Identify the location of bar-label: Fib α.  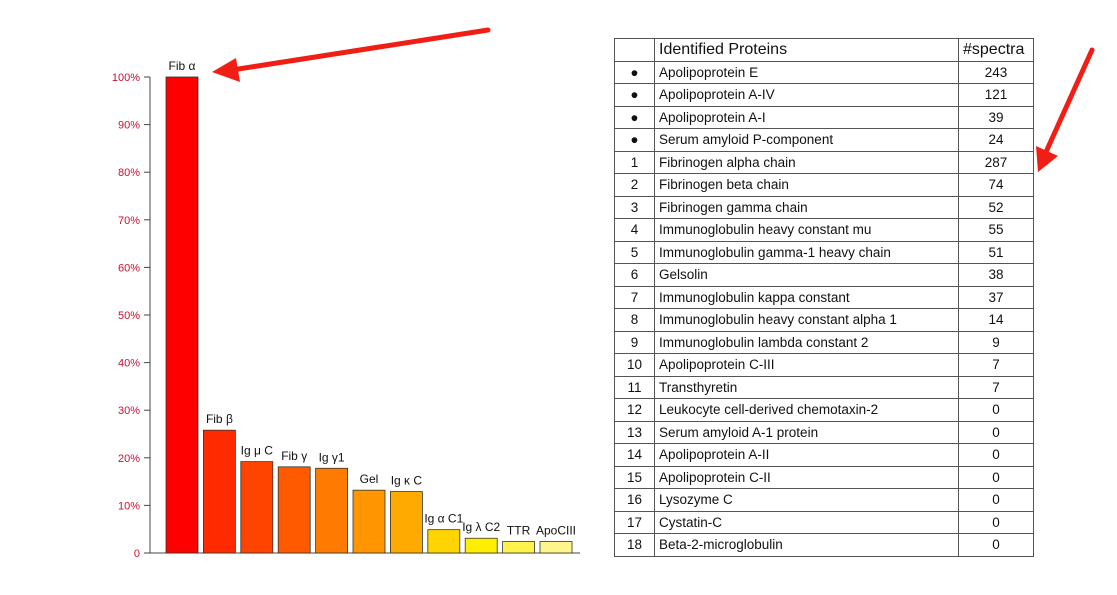
(182, 66).